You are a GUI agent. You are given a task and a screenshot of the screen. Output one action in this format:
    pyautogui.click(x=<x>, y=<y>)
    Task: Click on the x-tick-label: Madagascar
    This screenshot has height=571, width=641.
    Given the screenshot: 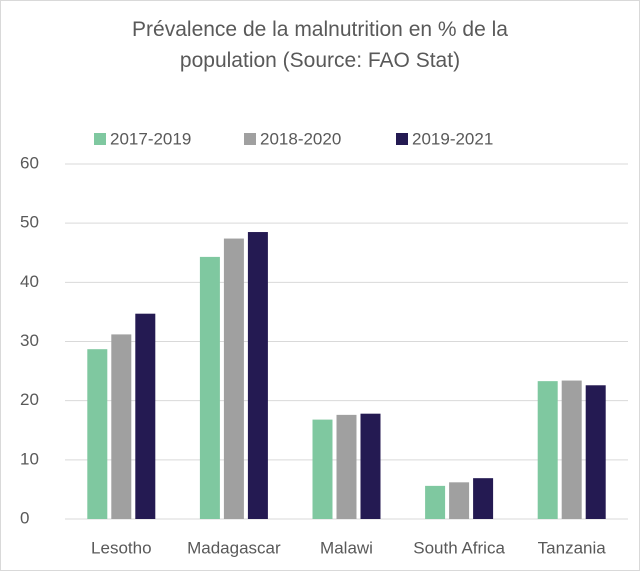 What is the action you would take?
    pyautogui.click(x=234, y=547)
    